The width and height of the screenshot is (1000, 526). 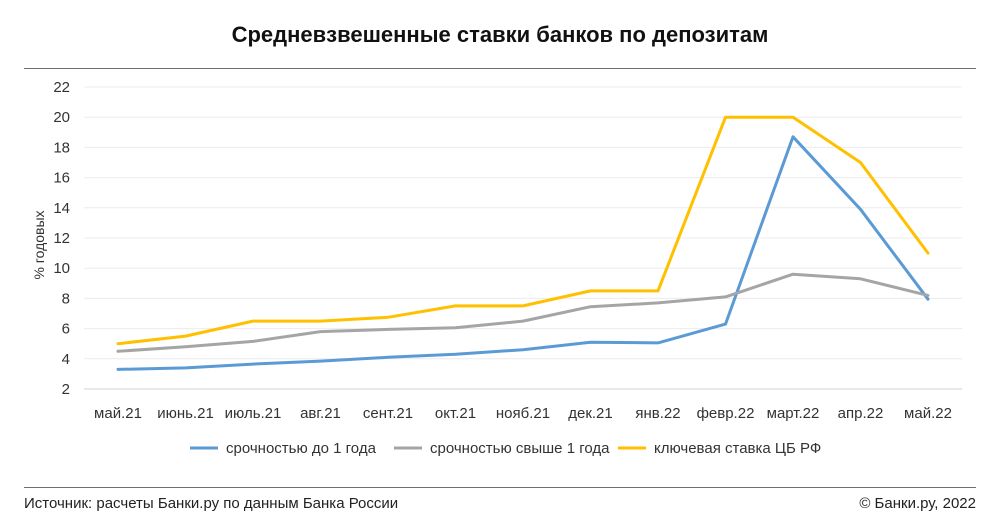 I want to click on x-tick-label: дек.21, so click(x=590, y=413).